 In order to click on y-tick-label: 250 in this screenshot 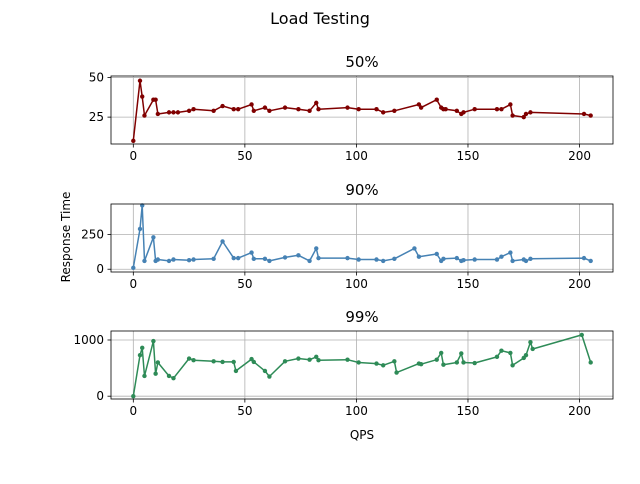, I will do `click(92, 235)`.